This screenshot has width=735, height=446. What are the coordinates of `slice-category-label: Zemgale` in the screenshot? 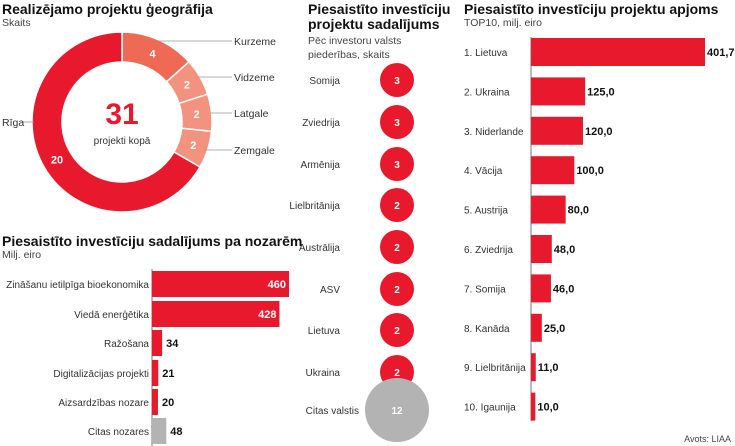 It's located at (254, 151).